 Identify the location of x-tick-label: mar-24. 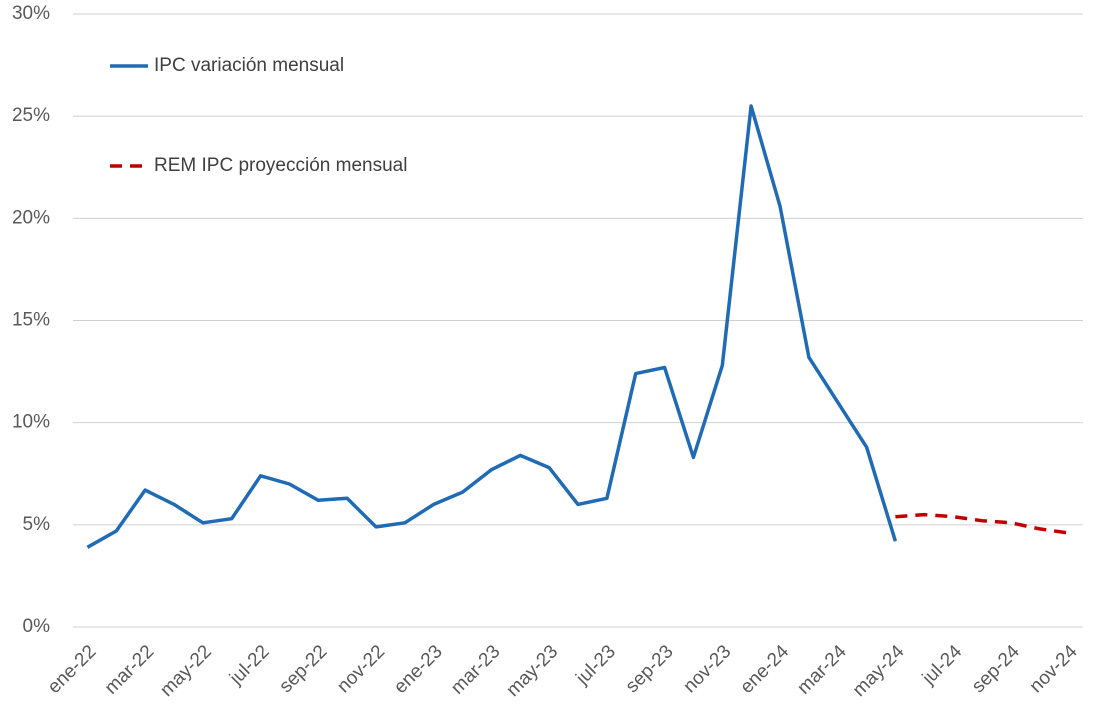
(822, 670).